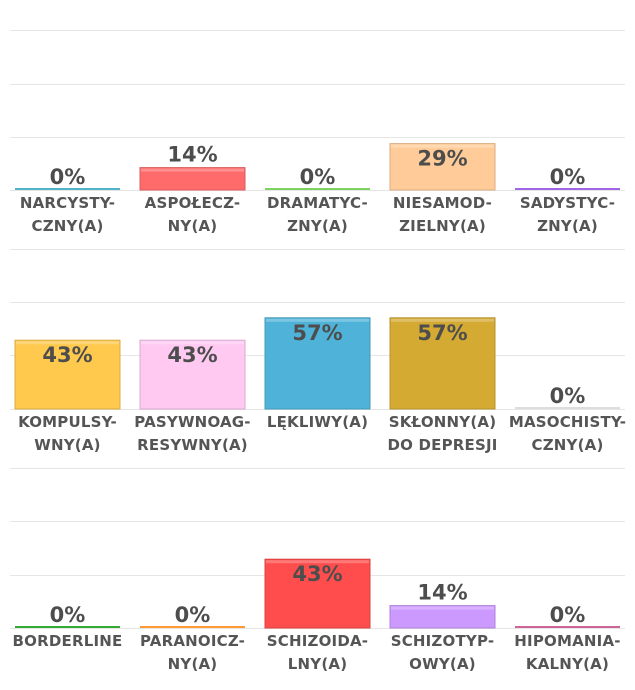 The image size is (635, 690). Describe the element at coordinates (317, 422) in the screenshot. I see `category-label: LĘKLIWY(A)` at that location.